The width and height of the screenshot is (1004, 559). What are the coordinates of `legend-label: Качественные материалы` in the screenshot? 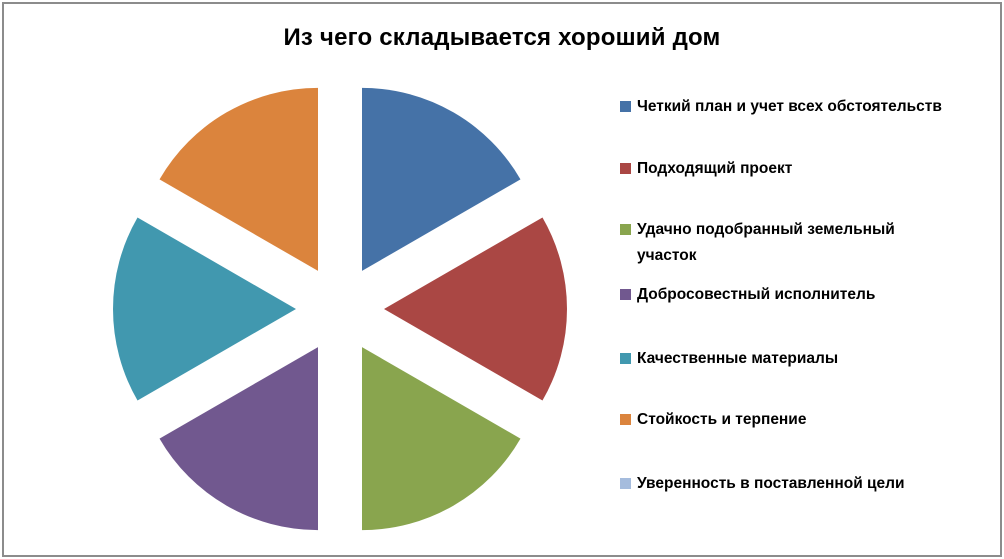 It's located at (738, 358).